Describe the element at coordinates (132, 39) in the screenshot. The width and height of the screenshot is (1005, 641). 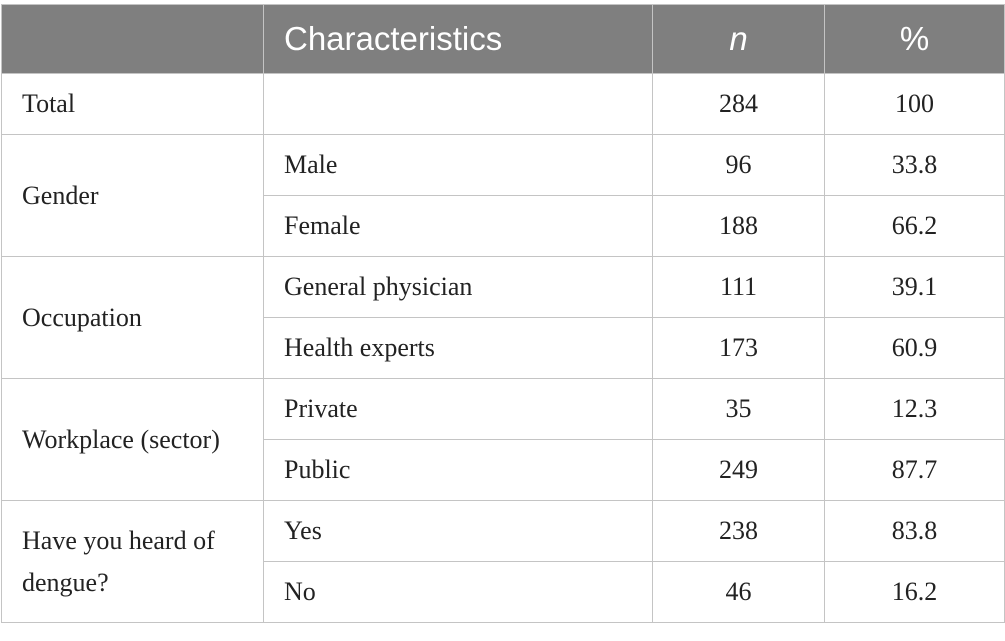
I see `header-blank` at that location.